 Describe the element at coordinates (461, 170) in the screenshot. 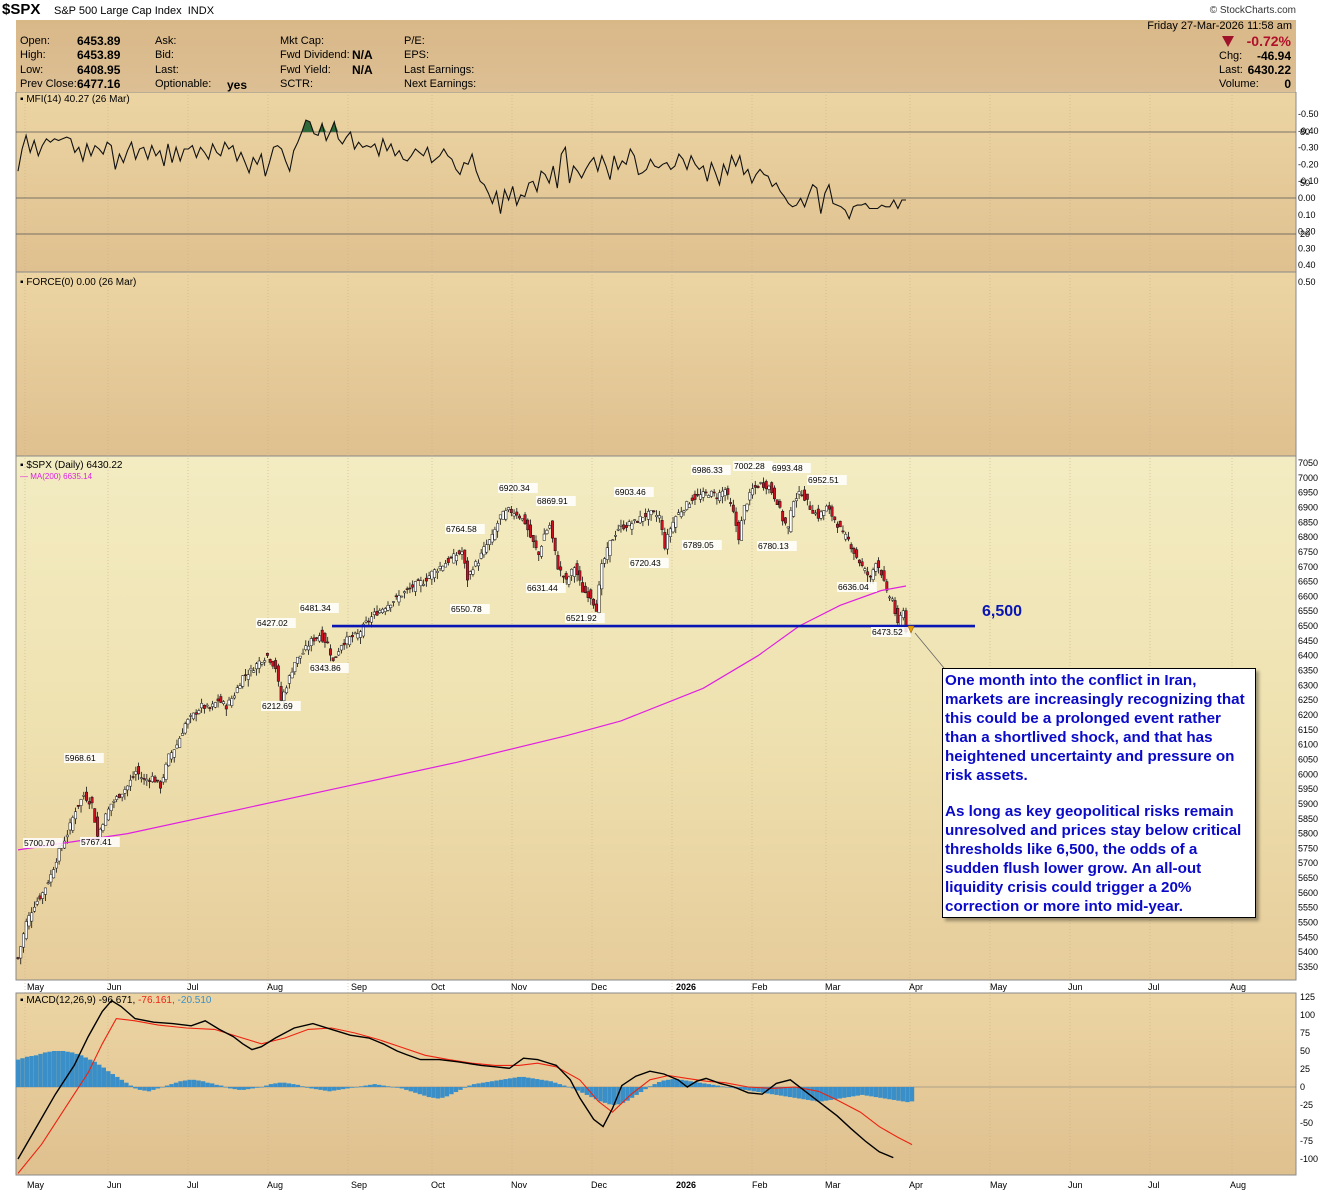

I see `mfi-line` at that location.